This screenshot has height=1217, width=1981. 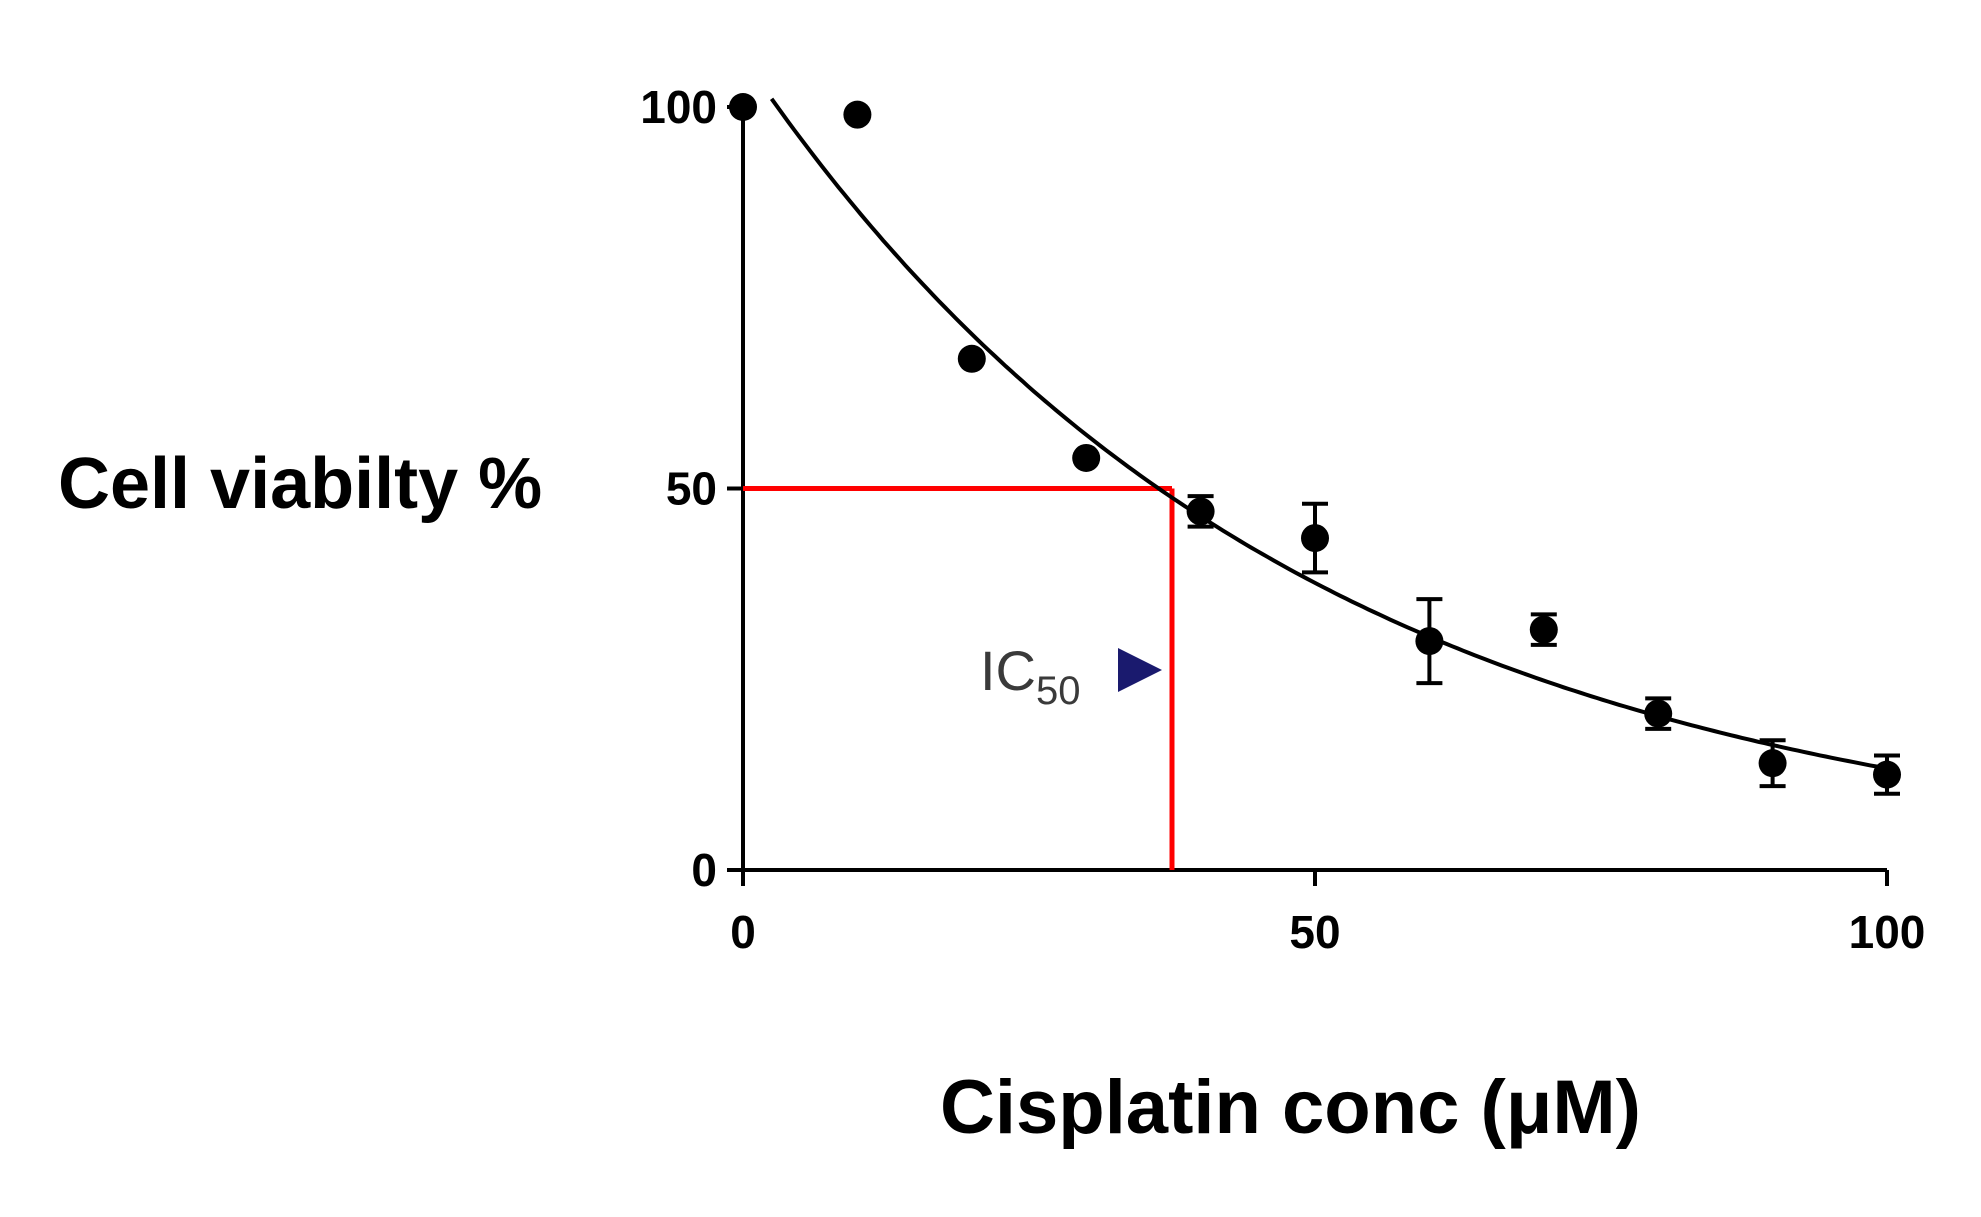 I want to click on ic50-annotation-label: IC50, so click(x=1030, y=676).